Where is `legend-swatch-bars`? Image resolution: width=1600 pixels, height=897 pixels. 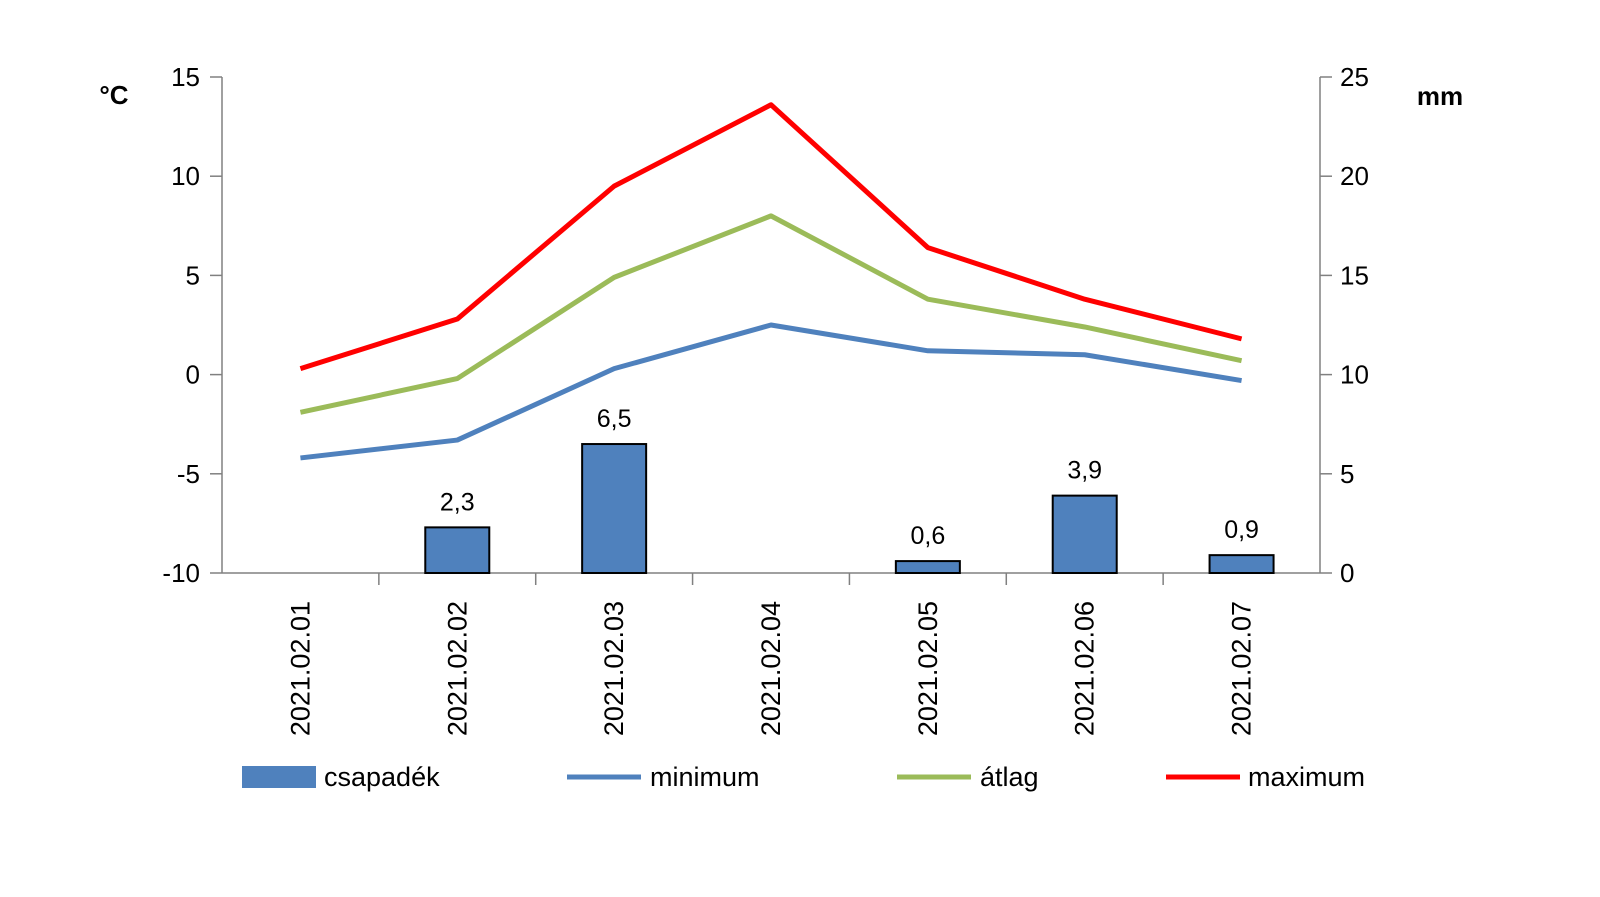
legend-swatch-bars is located at coordinates (279, 777).